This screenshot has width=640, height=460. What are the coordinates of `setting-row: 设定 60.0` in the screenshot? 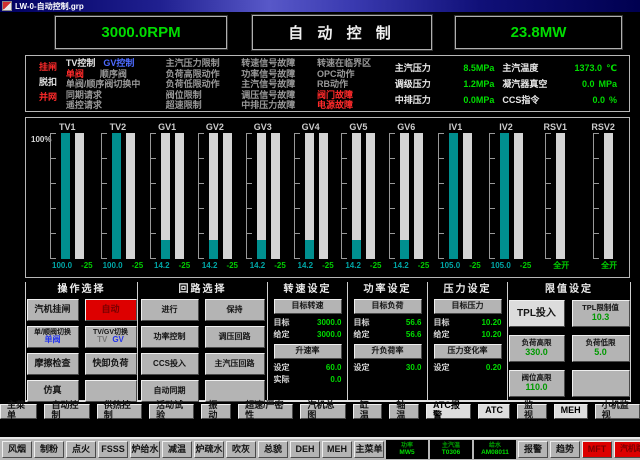 It's located at (308, 368).